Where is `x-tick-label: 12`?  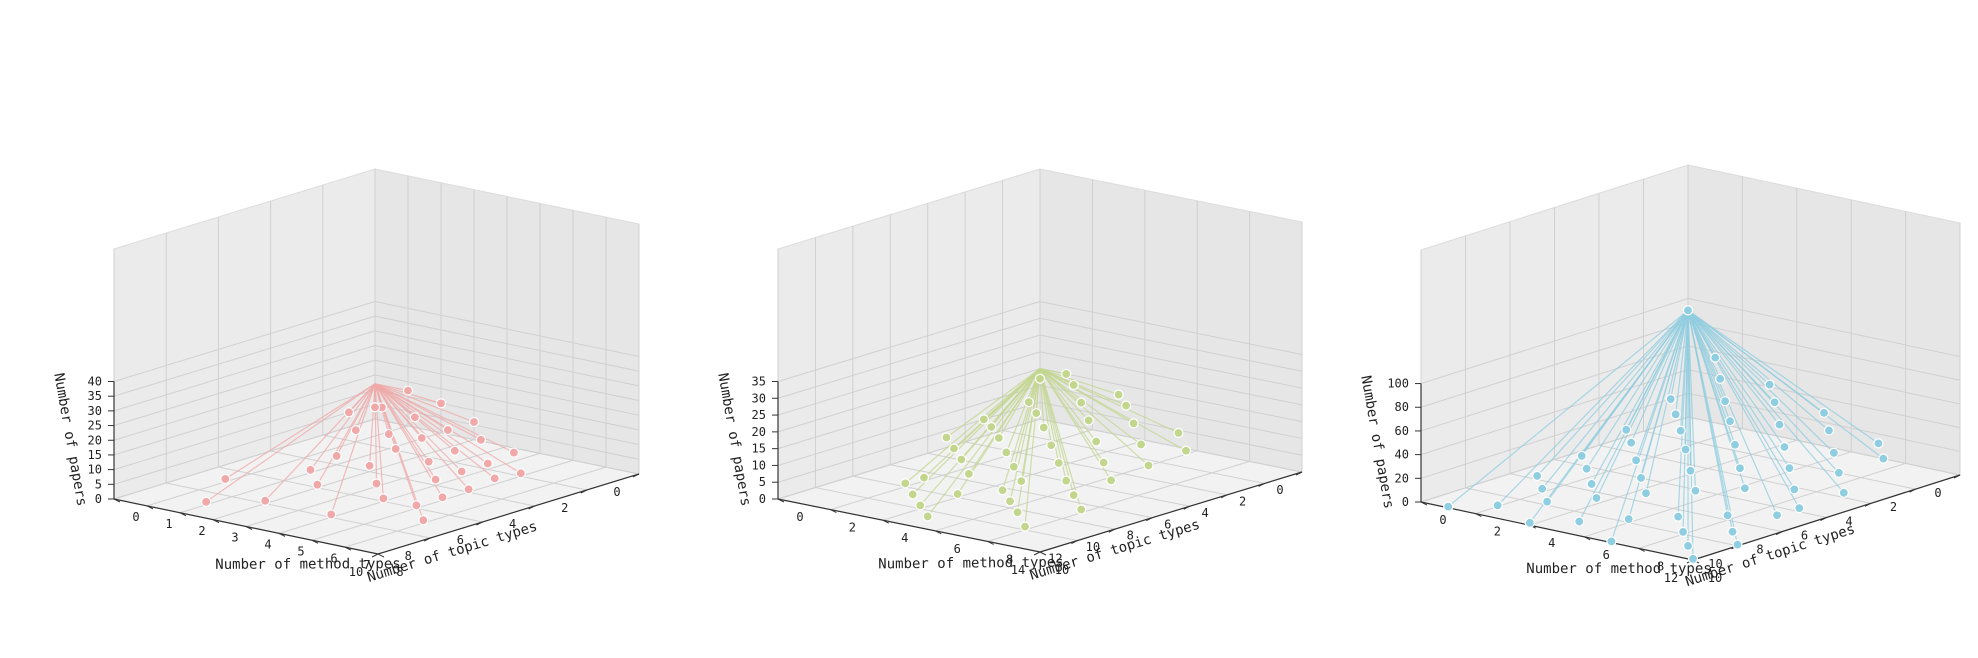
x-tick-label: 12 is located at coordinates (1055, 559).